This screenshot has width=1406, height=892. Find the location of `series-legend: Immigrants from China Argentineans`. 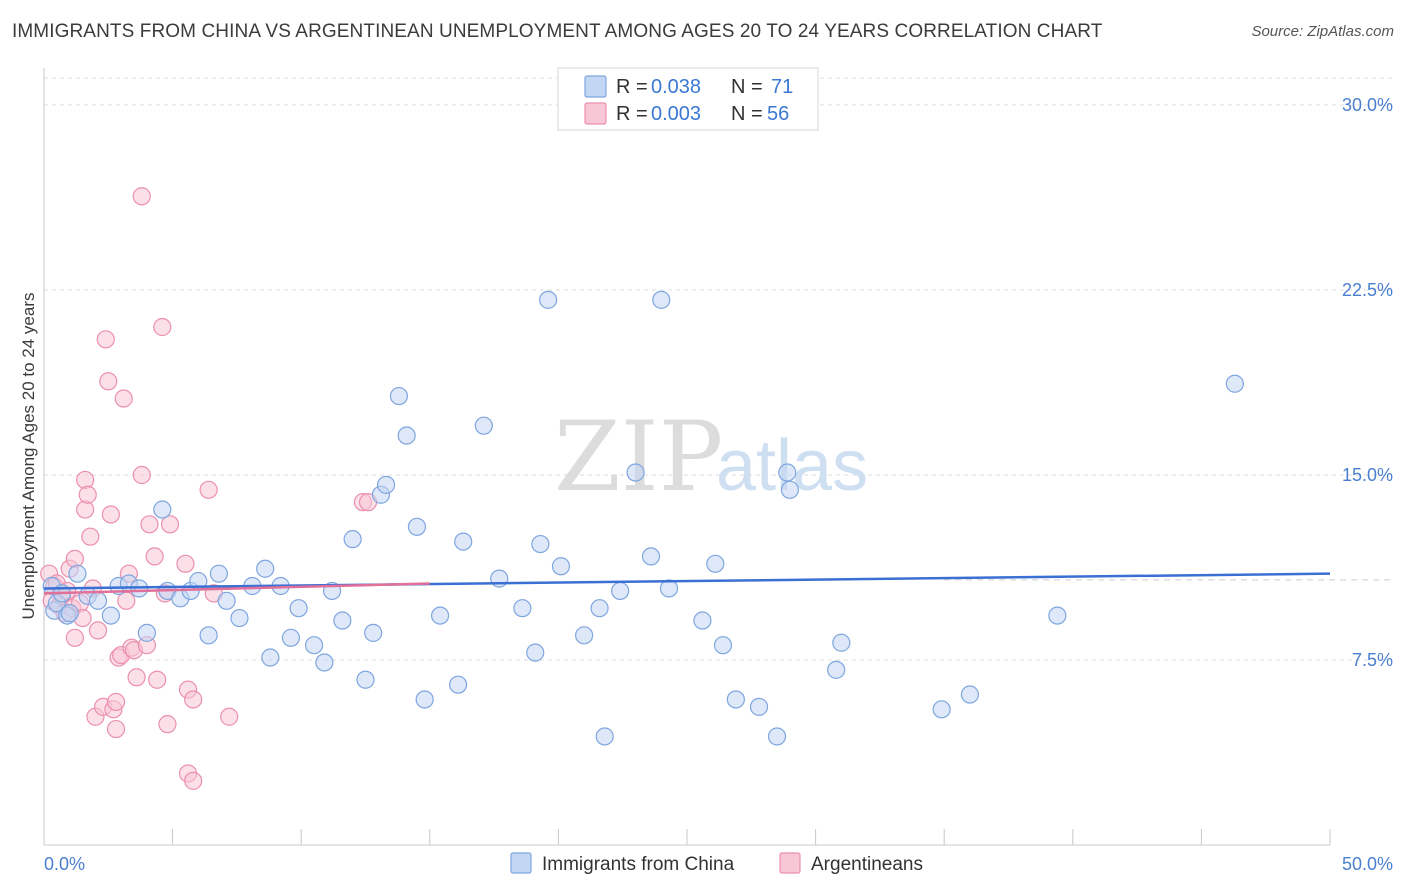

series-legend: Immigrants from China Argentineans is located at coordinates (716, 863).